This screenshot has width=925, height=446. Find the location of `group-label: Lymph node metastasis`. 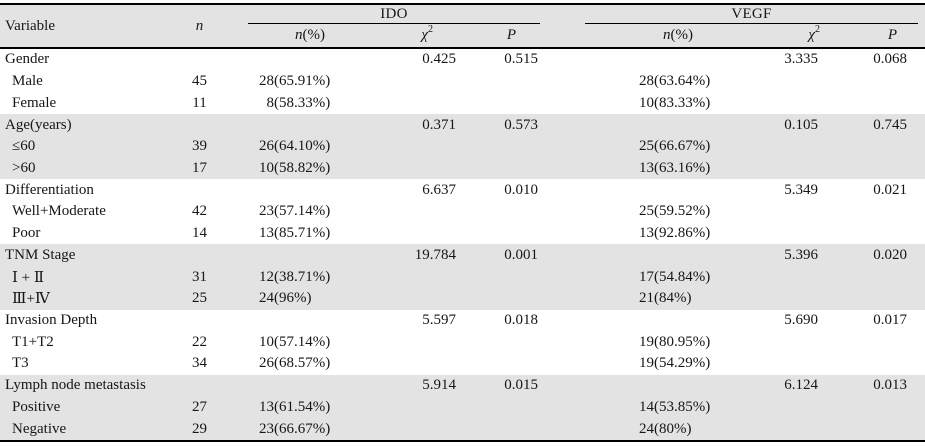

group-label: Lymph node metastasis is located at coordinates (75, 385).